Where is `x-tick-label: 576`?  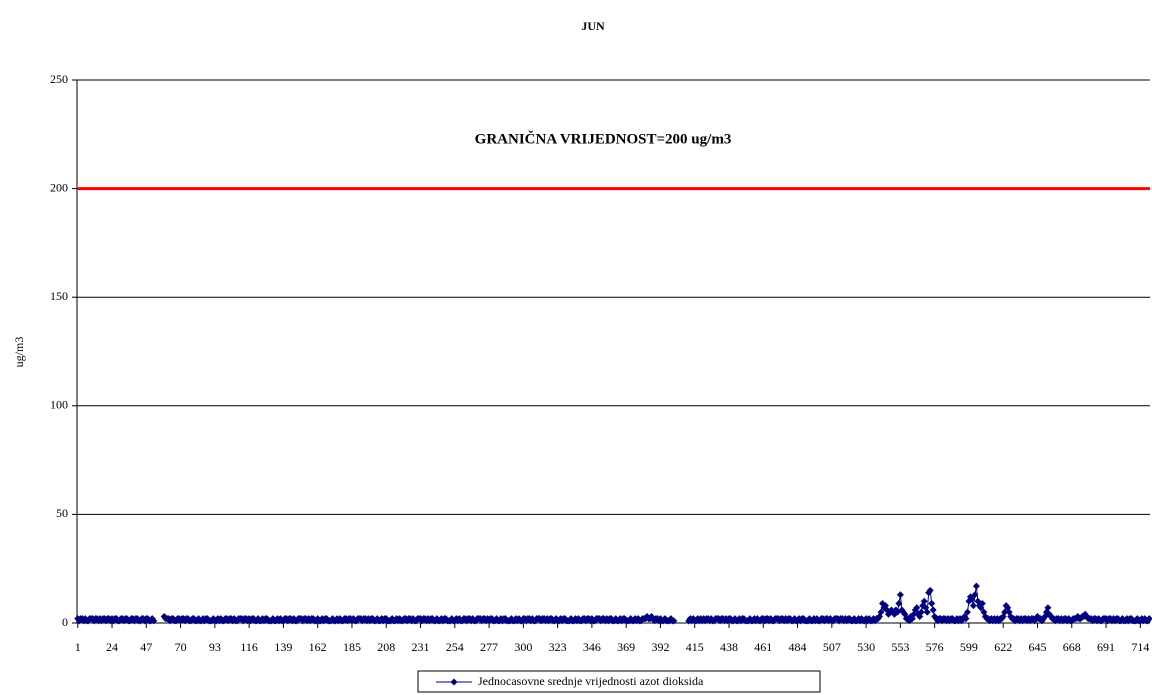
x-tick-label: 576 is located at coordinates (935, 647).